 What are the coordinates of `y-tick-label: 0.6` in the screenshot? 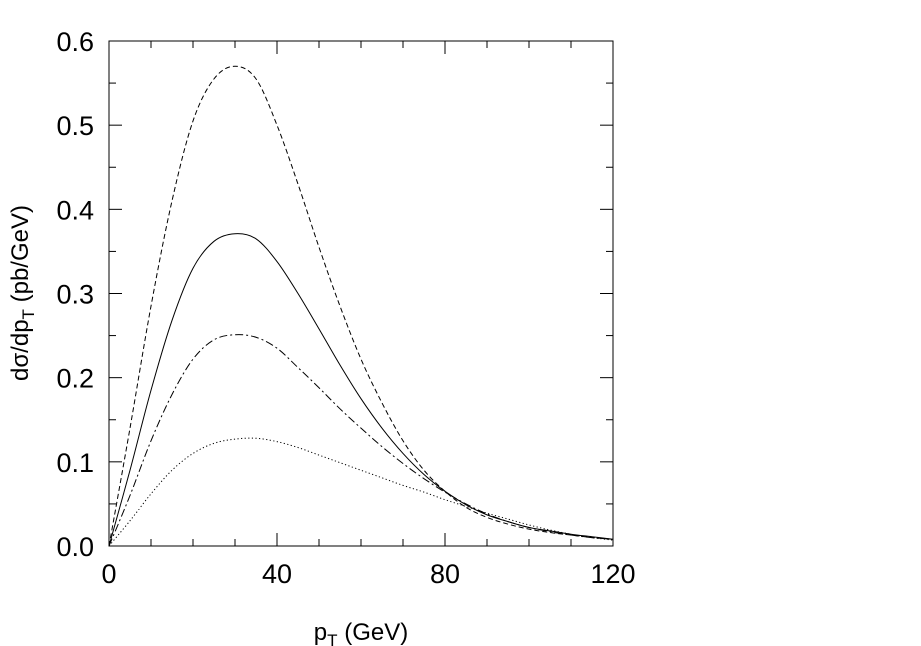 It's located at (75, 42).